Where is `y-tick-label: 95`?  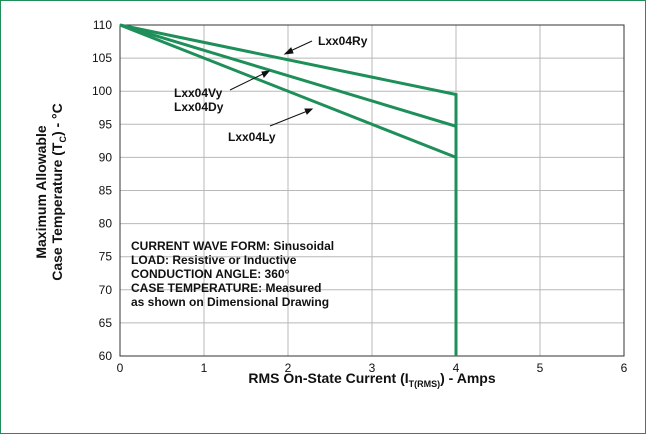
y-tick-label: 95 is located at coordinates (106, 124).